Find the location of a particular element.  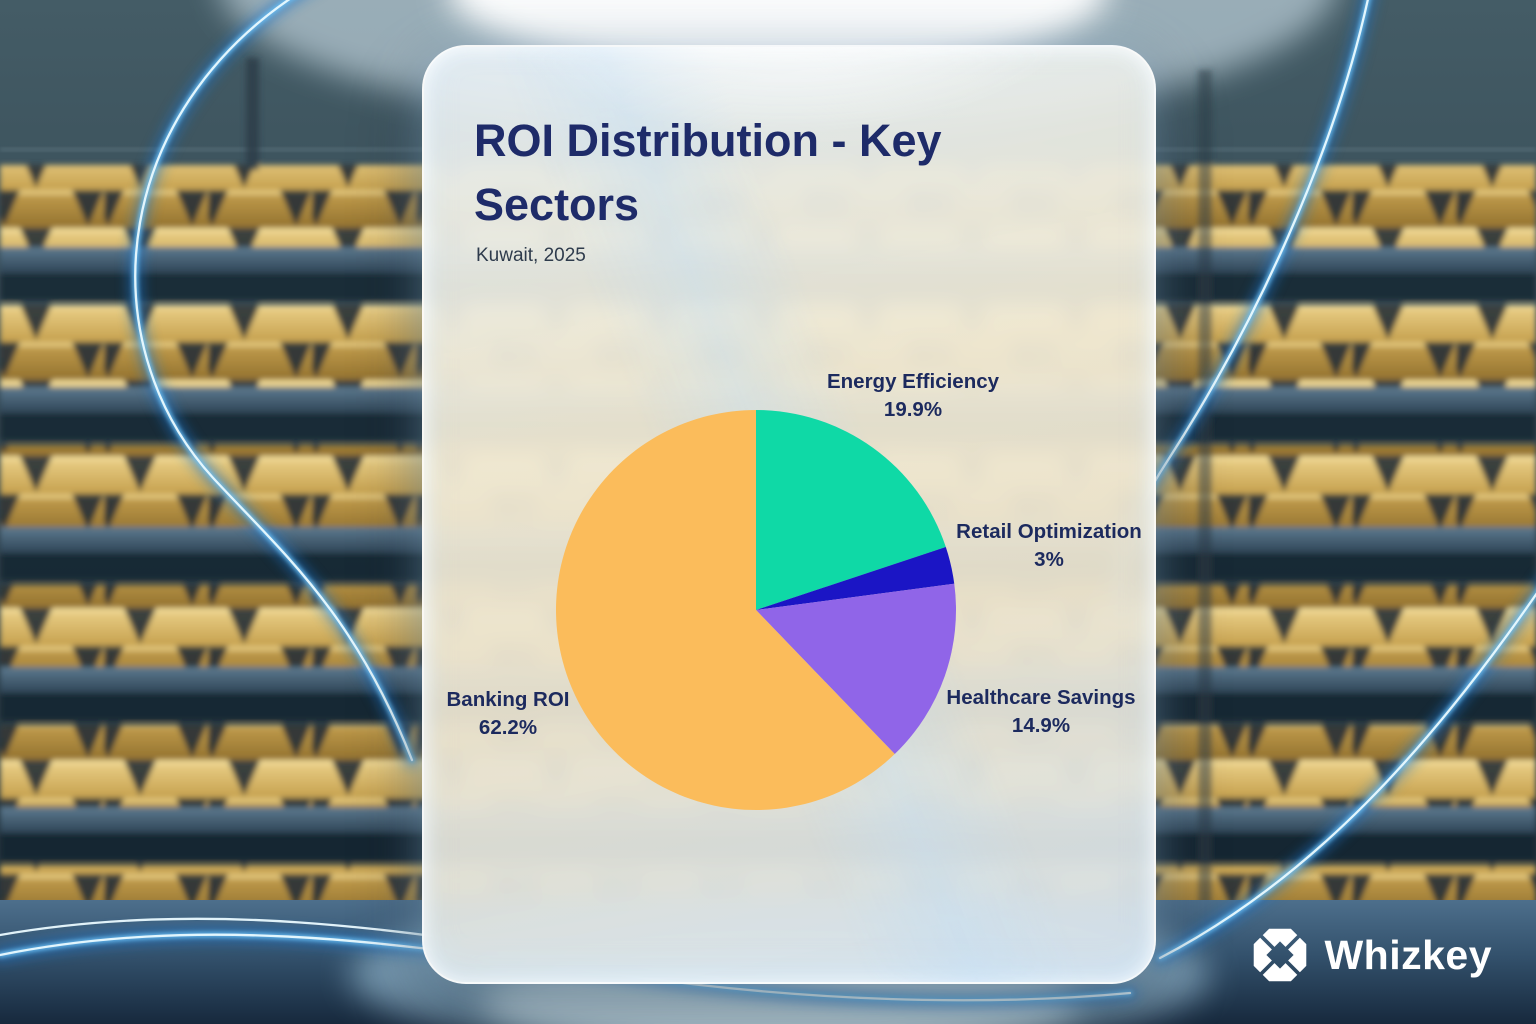

pie-slice-retail-optimization is located at coordinates (855, 578).